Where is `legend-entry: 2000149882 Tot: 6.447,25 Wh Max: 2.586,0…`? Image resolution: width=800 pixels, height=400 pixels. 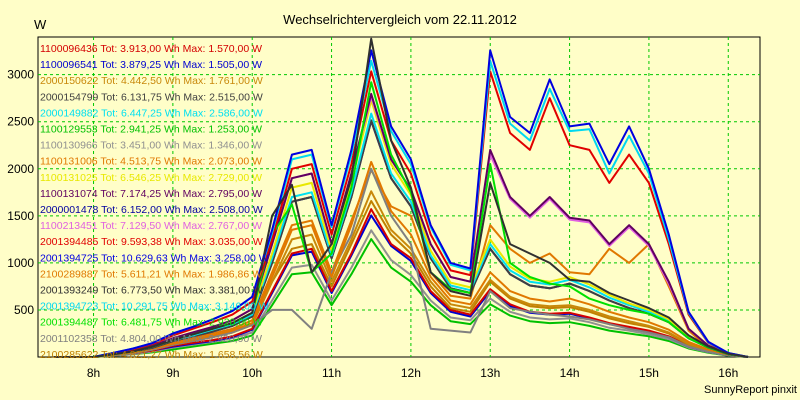
legend-entry: 2000149882 Tot: 6.447,25 Wh Max: 2.586,0… is located at coordinates (151, 113).